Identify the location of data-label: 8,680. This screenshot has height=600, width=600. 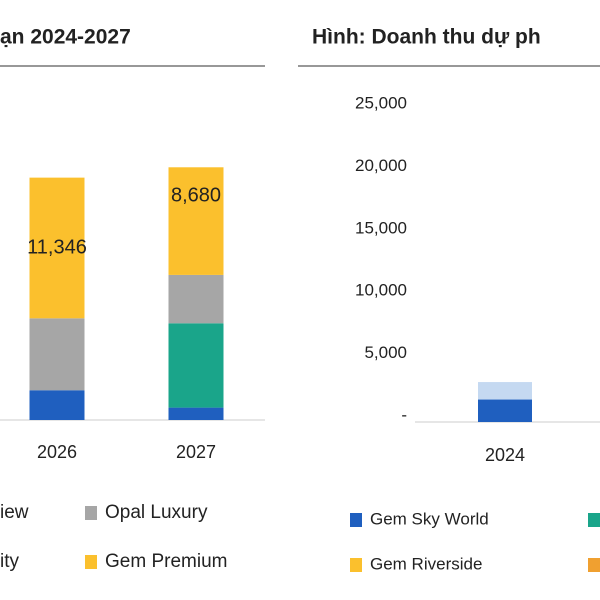
(196, 195).